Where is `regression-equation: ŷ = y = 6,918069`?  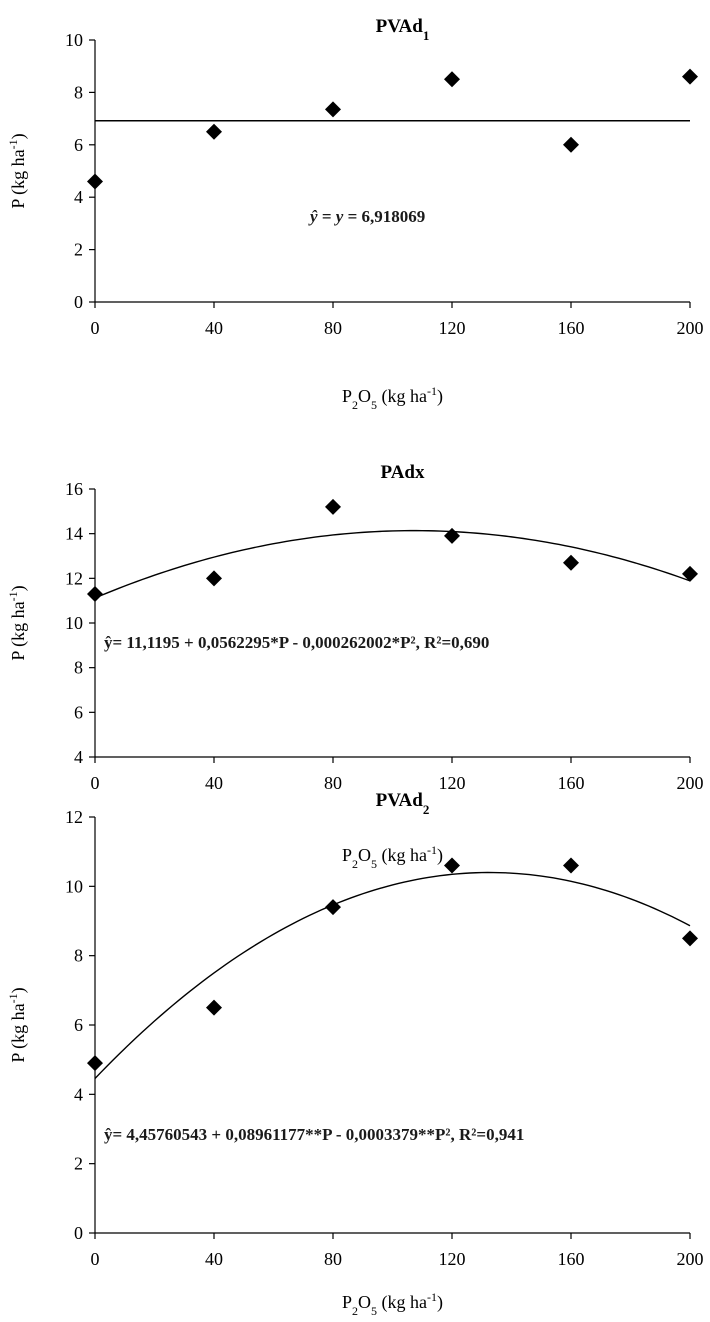 regression-equation: ŷ = y = 6,918069 is located at coordinates (366, 216).